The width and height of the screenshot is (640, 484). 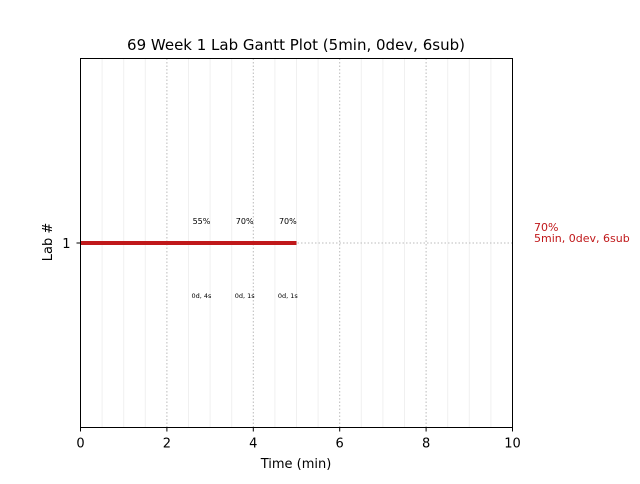 What do you see at coordinates (66, 244) in the screenshot?
I see `y-tick-label: 1` at bounding box center [66, 244].